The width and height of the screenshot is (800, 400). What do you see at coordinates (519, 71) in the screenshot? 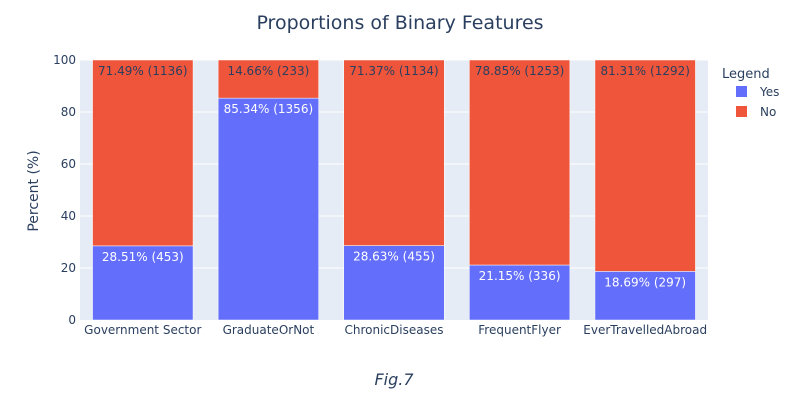
I see `bar-label-no-3: 78.85% (1253)` at bounding box center [519, 71].